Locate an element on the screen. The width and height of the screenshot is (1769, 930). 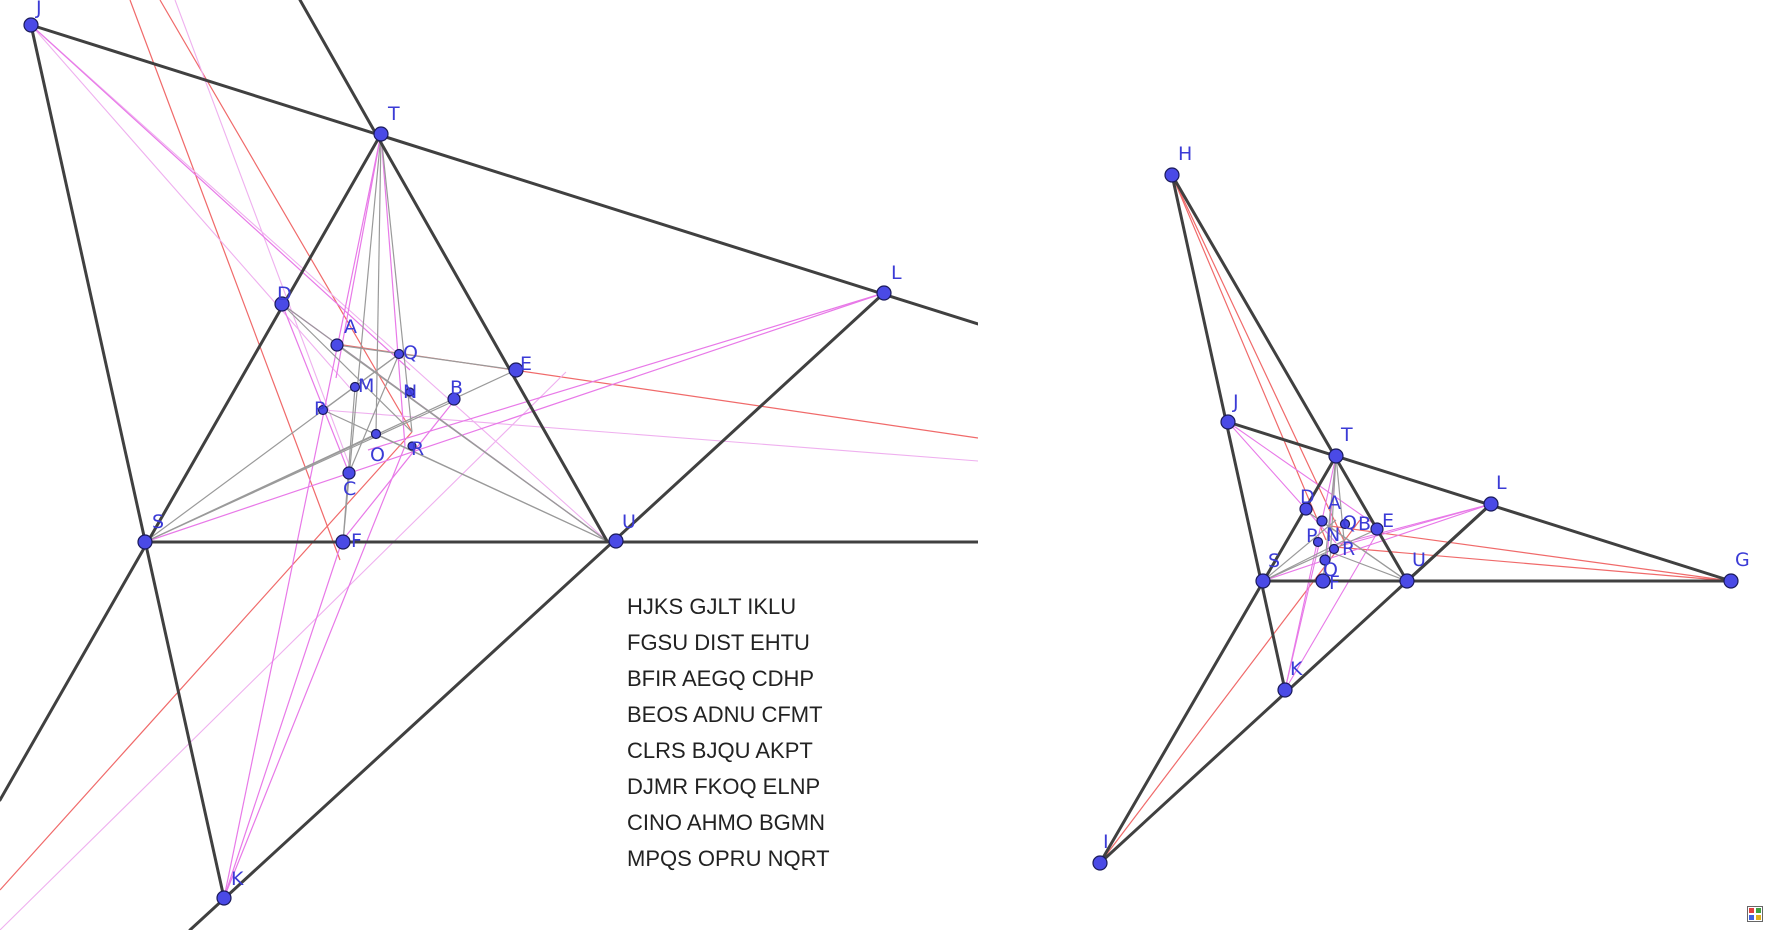
left-gray-lines is located at coordinates (376, 338).